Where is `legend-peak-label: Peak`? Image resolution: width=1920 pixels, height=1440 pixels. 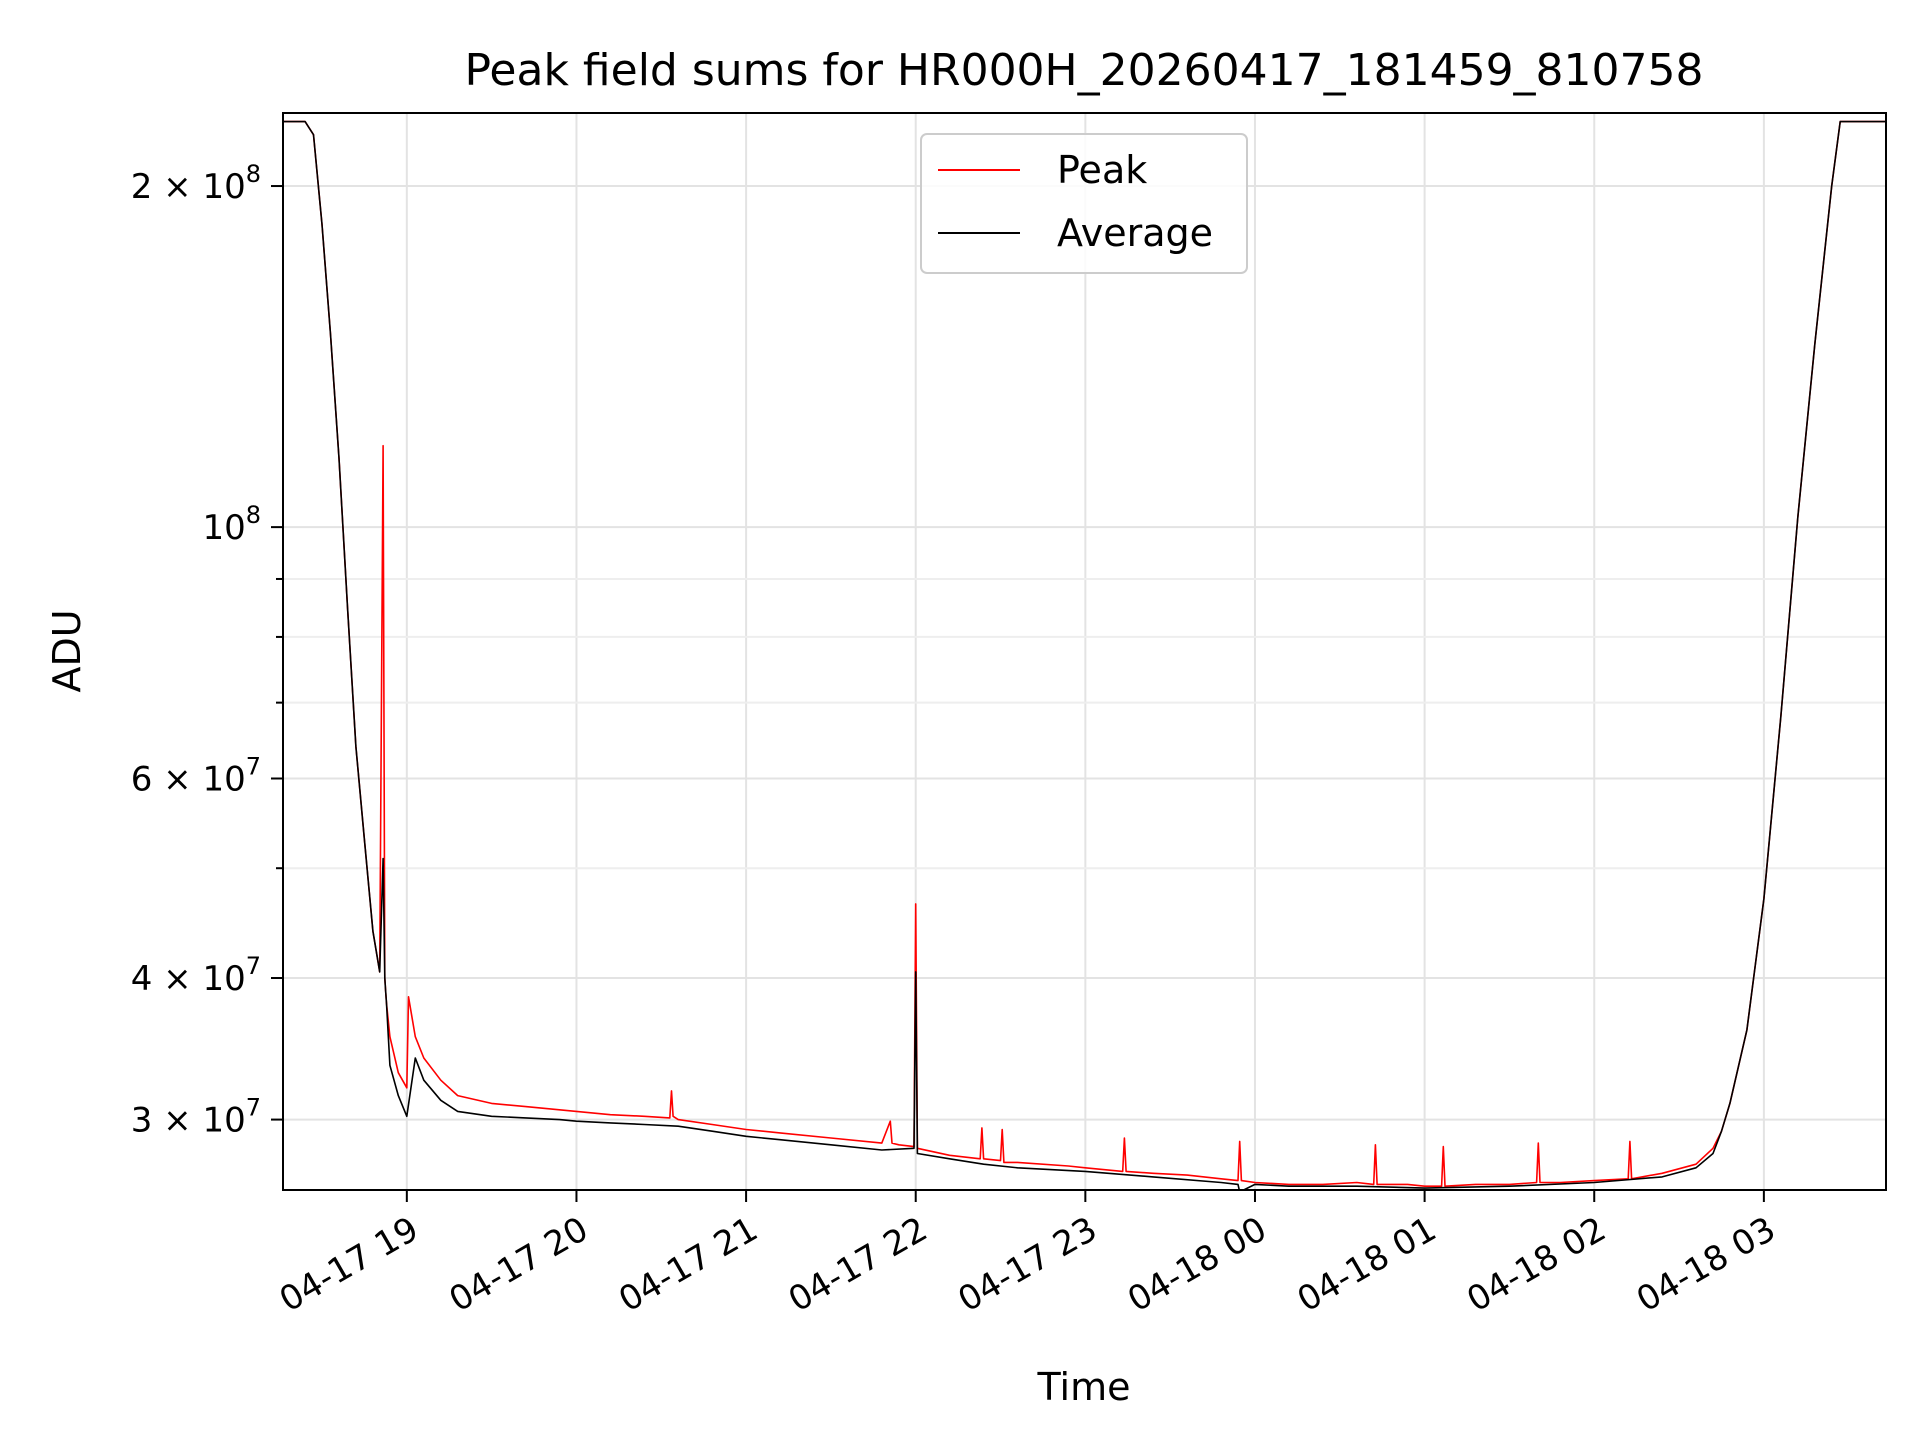
legend-peak-label: Peak is located at coordinates (1102, 170).